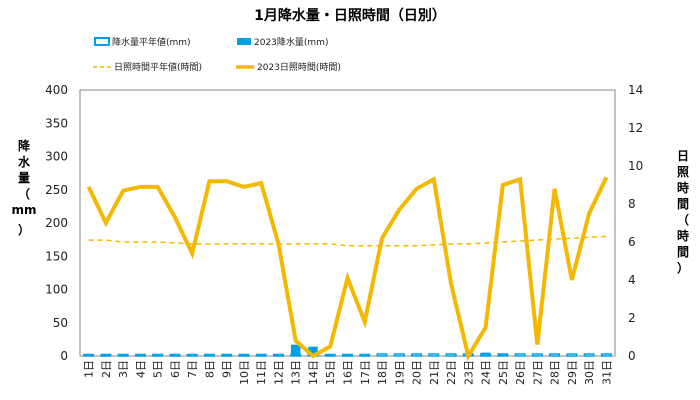  What do you see at coordinates (291, 42) in the screenshot?
I see `legend-label-precip-2023: 2023降水量(mm)` at bounding box center [291, 42].